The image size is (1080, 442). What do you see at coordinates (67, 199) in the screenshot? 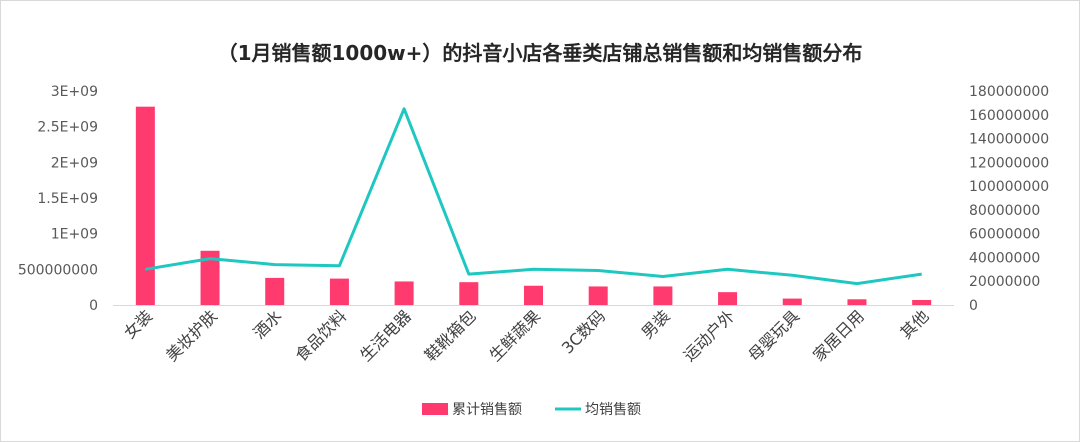
I see `y-left-tick-label: 1.5E+09` at bounding box center [67, 199].